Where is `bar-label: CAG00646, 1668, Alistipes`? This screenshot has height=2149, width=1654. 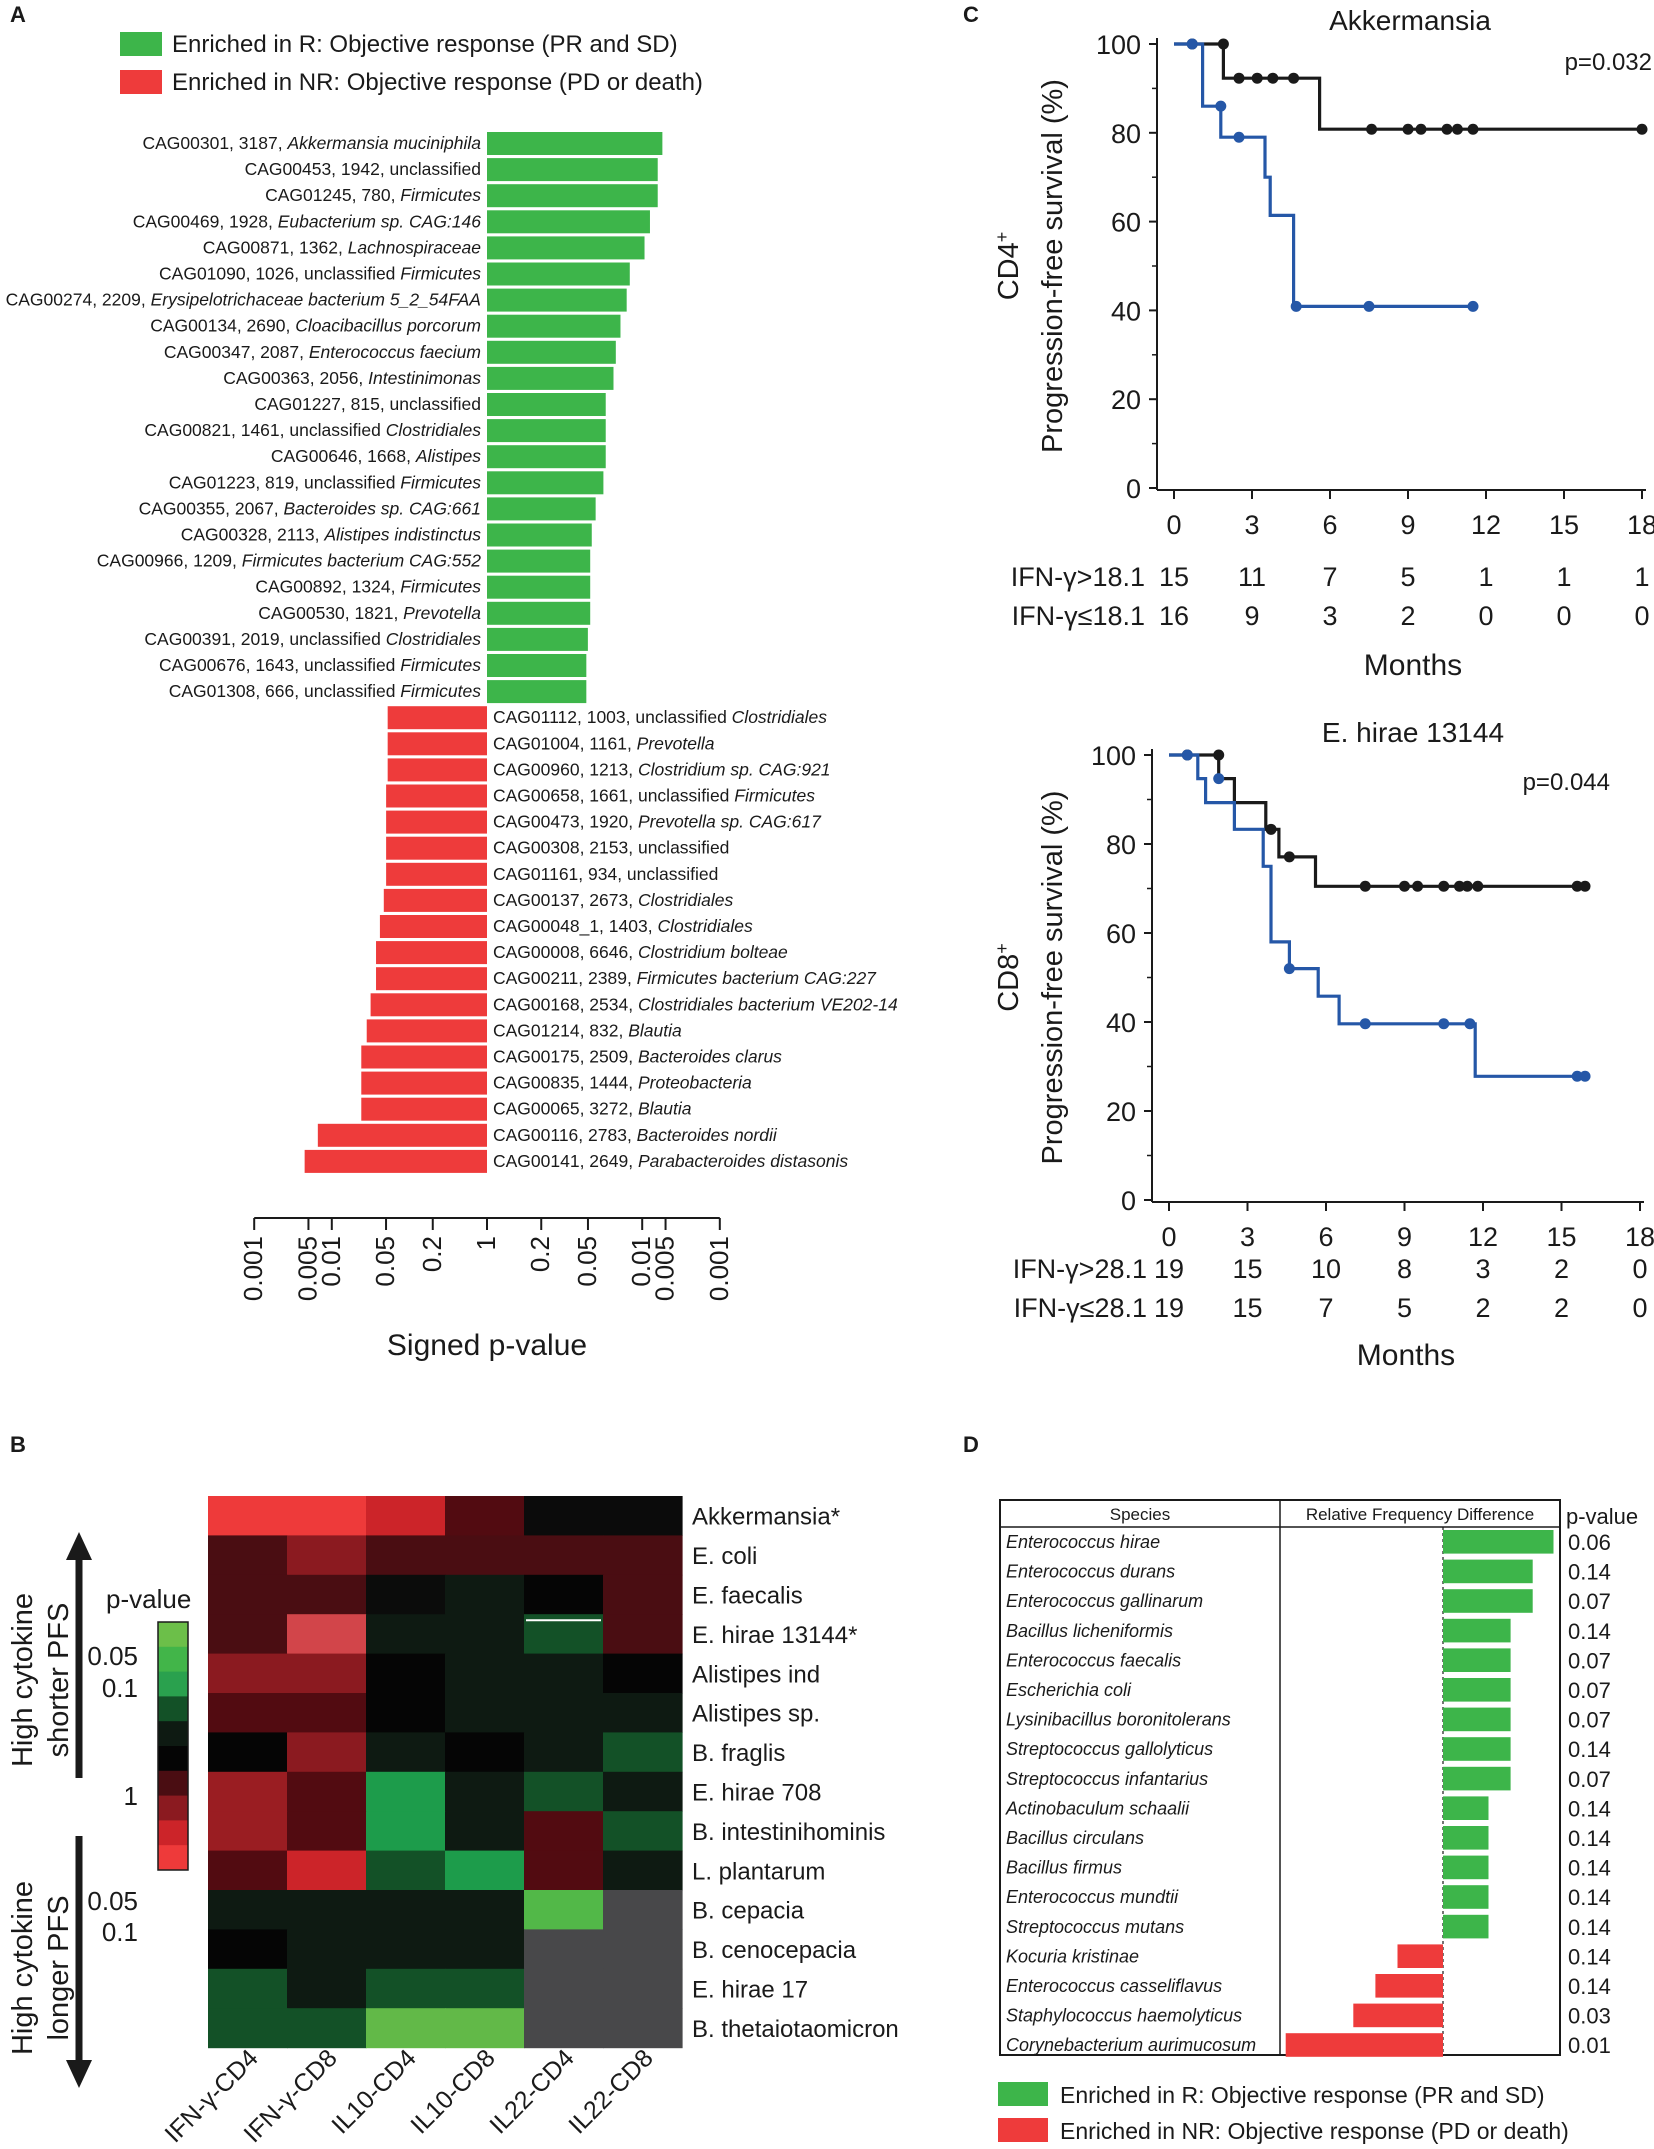 bar-label: CAG00646, 1668, Alistipes is located at coordinates (376, 456).